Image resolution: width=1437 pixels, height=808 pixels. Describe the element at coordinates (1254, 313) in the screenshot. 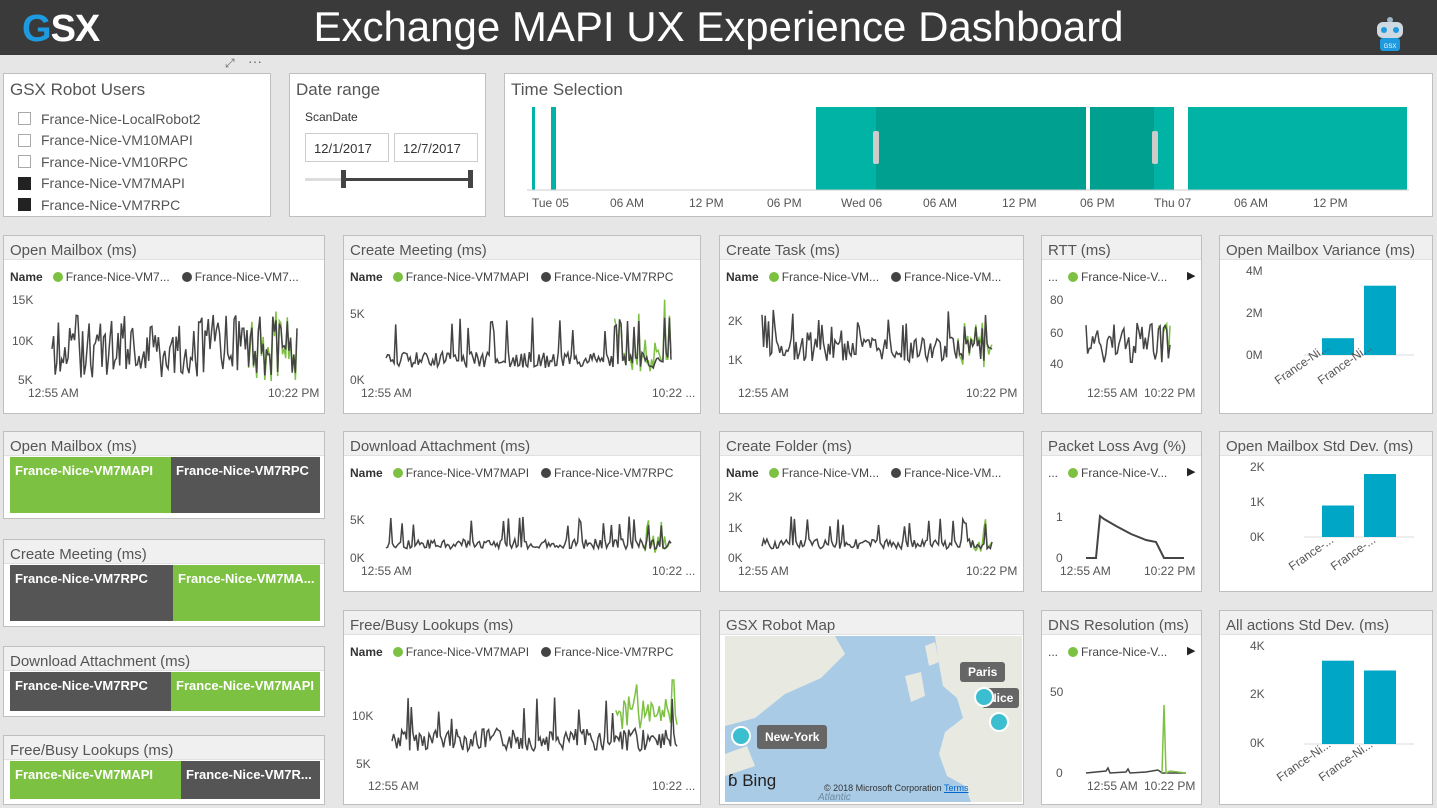

I see `y-tick: 2M` at that location.